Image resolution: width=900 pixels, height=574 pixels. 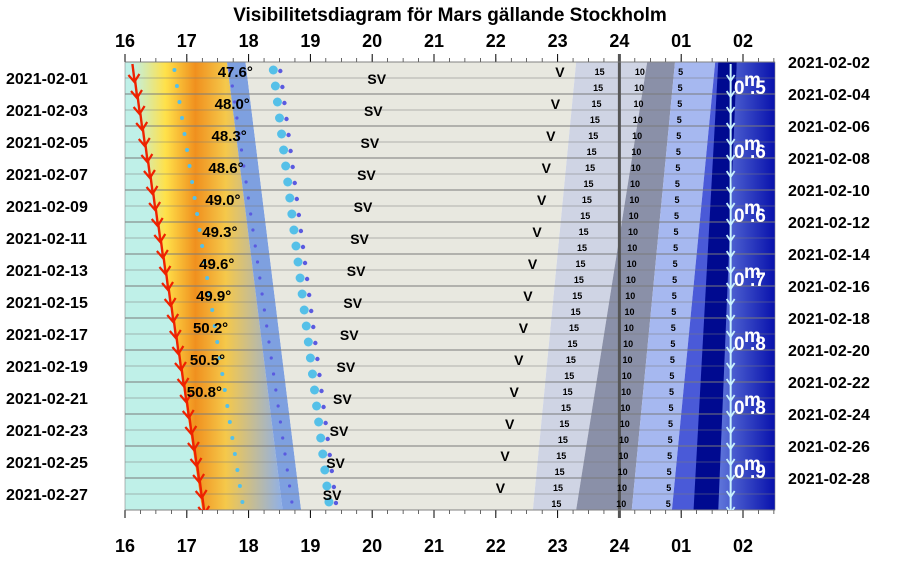 I want to click on date-label-left: 2021-02-17, so click(x=47, y=335).